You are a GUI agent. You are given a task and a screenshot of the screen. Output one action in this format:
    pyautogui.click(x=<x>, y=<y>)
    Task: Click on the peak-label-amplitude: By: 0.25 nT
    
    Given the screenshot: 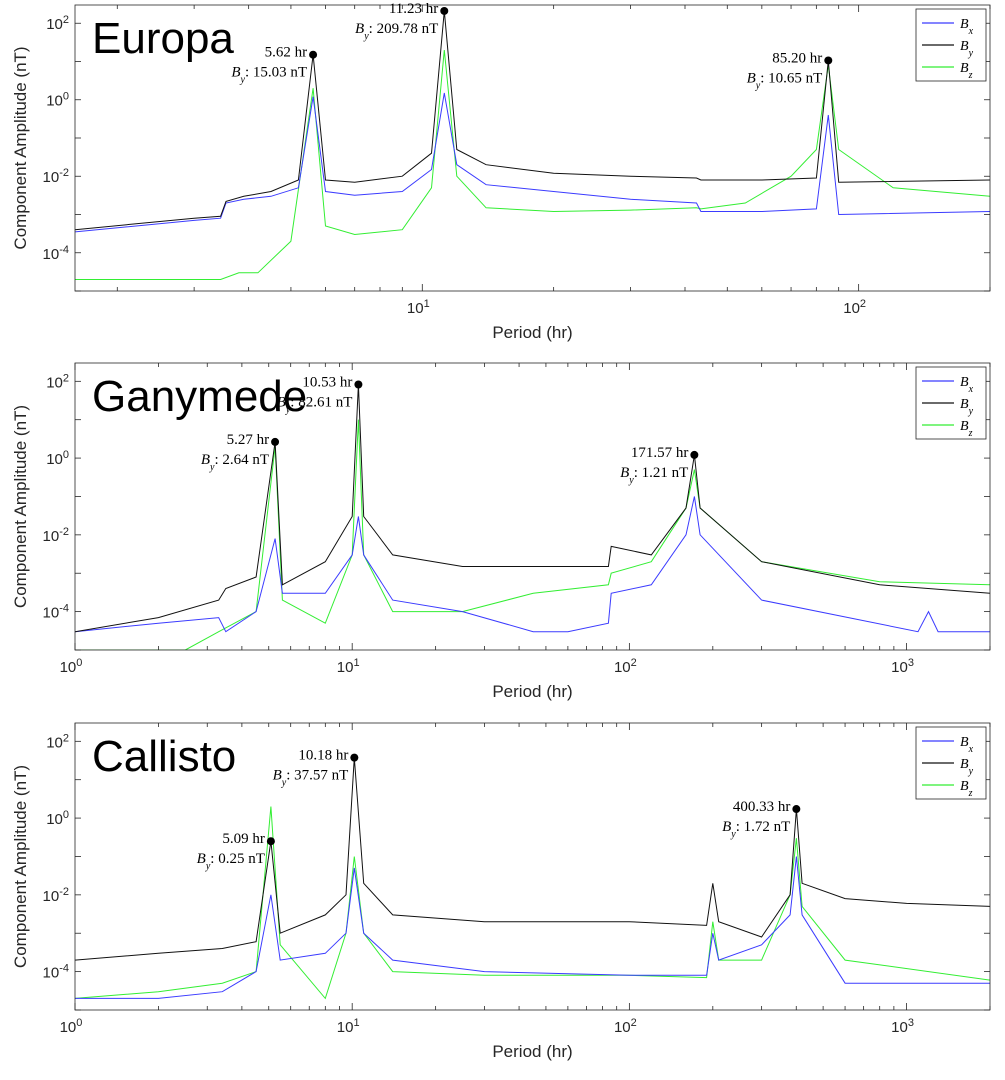 What is the action you would take?
    pyautogui.click(x=231, y=861)
    